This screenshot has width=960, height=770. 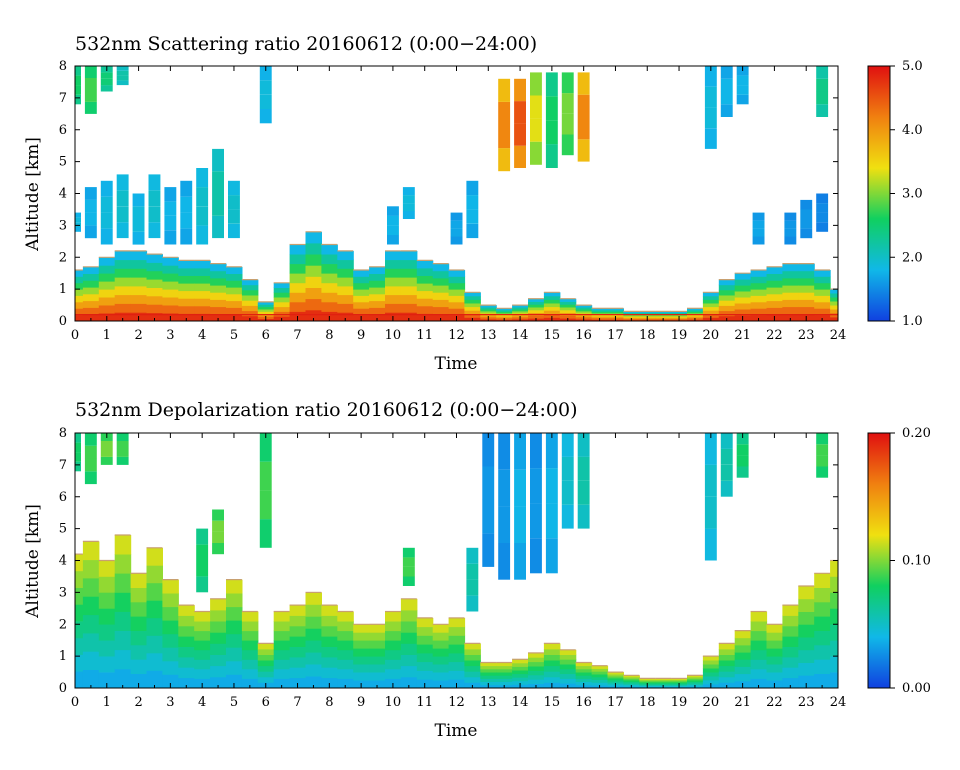 What do you see at coordinates (33, 194) in the screenshot?
I see `y-axis-label: Altitude [km]` at bounding box center [33, 194].